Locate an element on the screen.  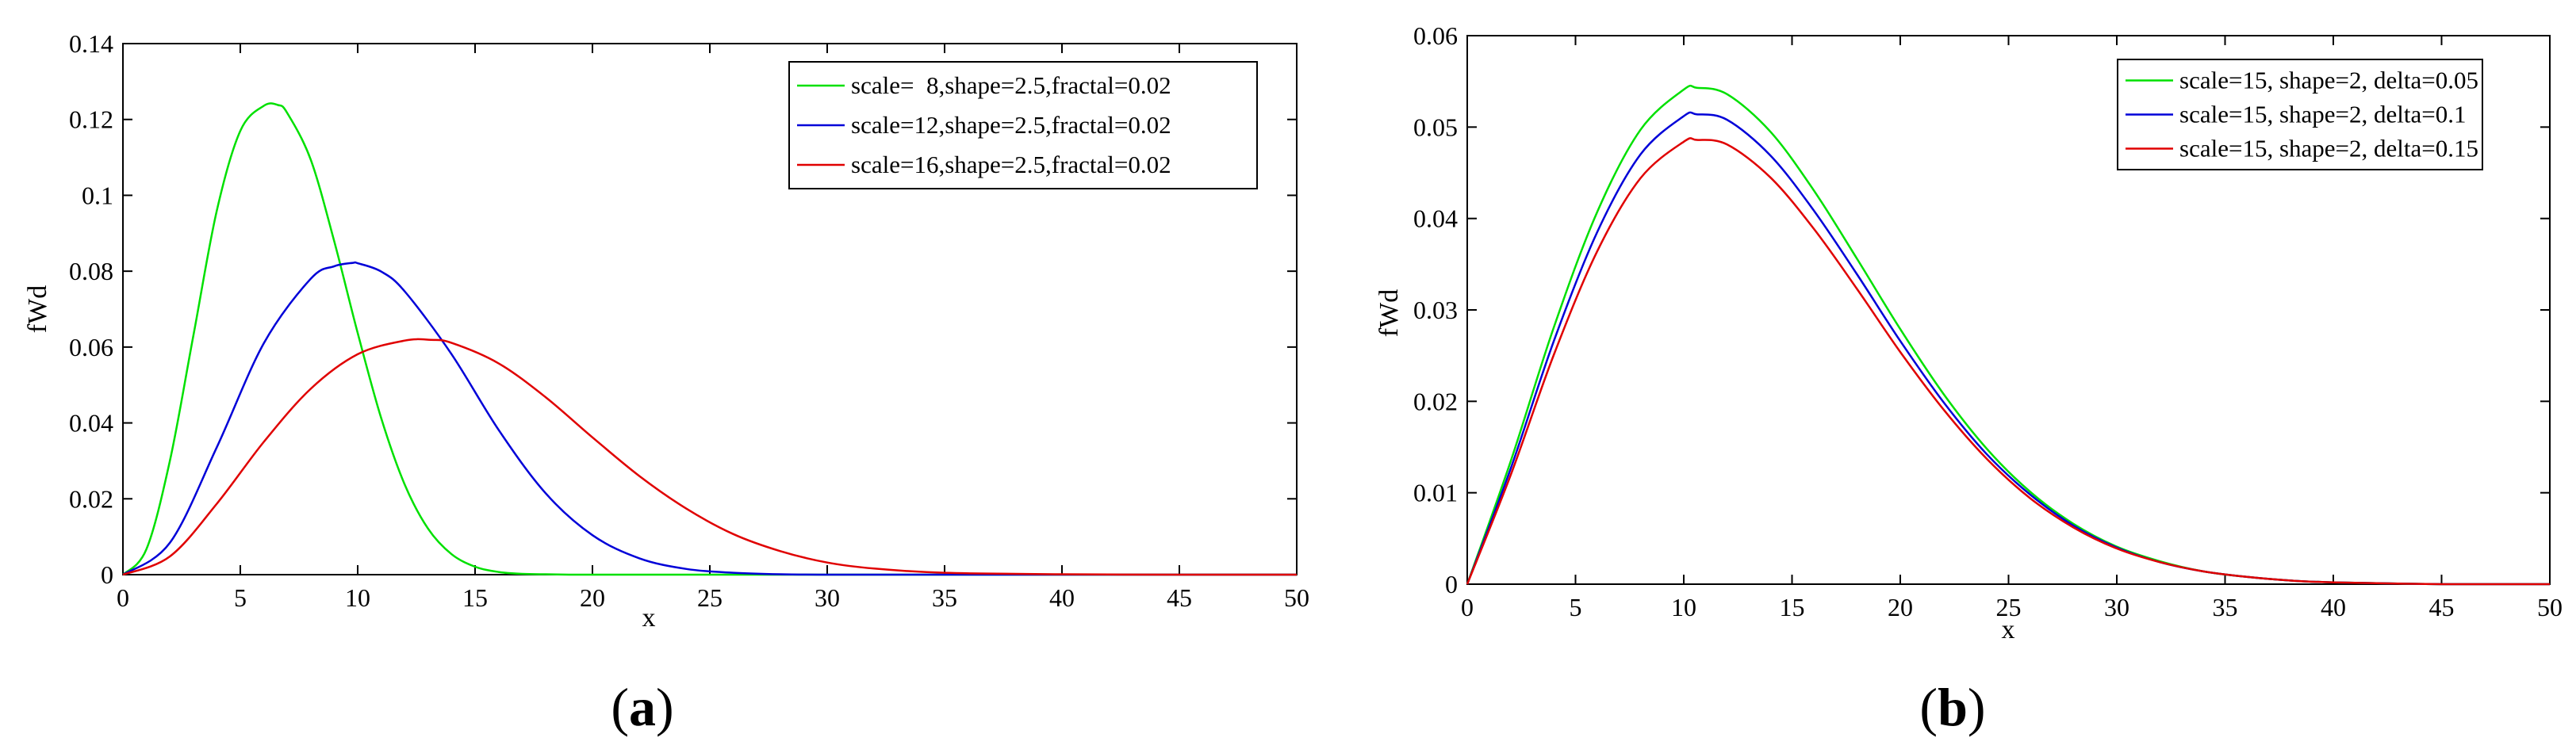
panel-label: (b) is located at coordinates (1952, 707).